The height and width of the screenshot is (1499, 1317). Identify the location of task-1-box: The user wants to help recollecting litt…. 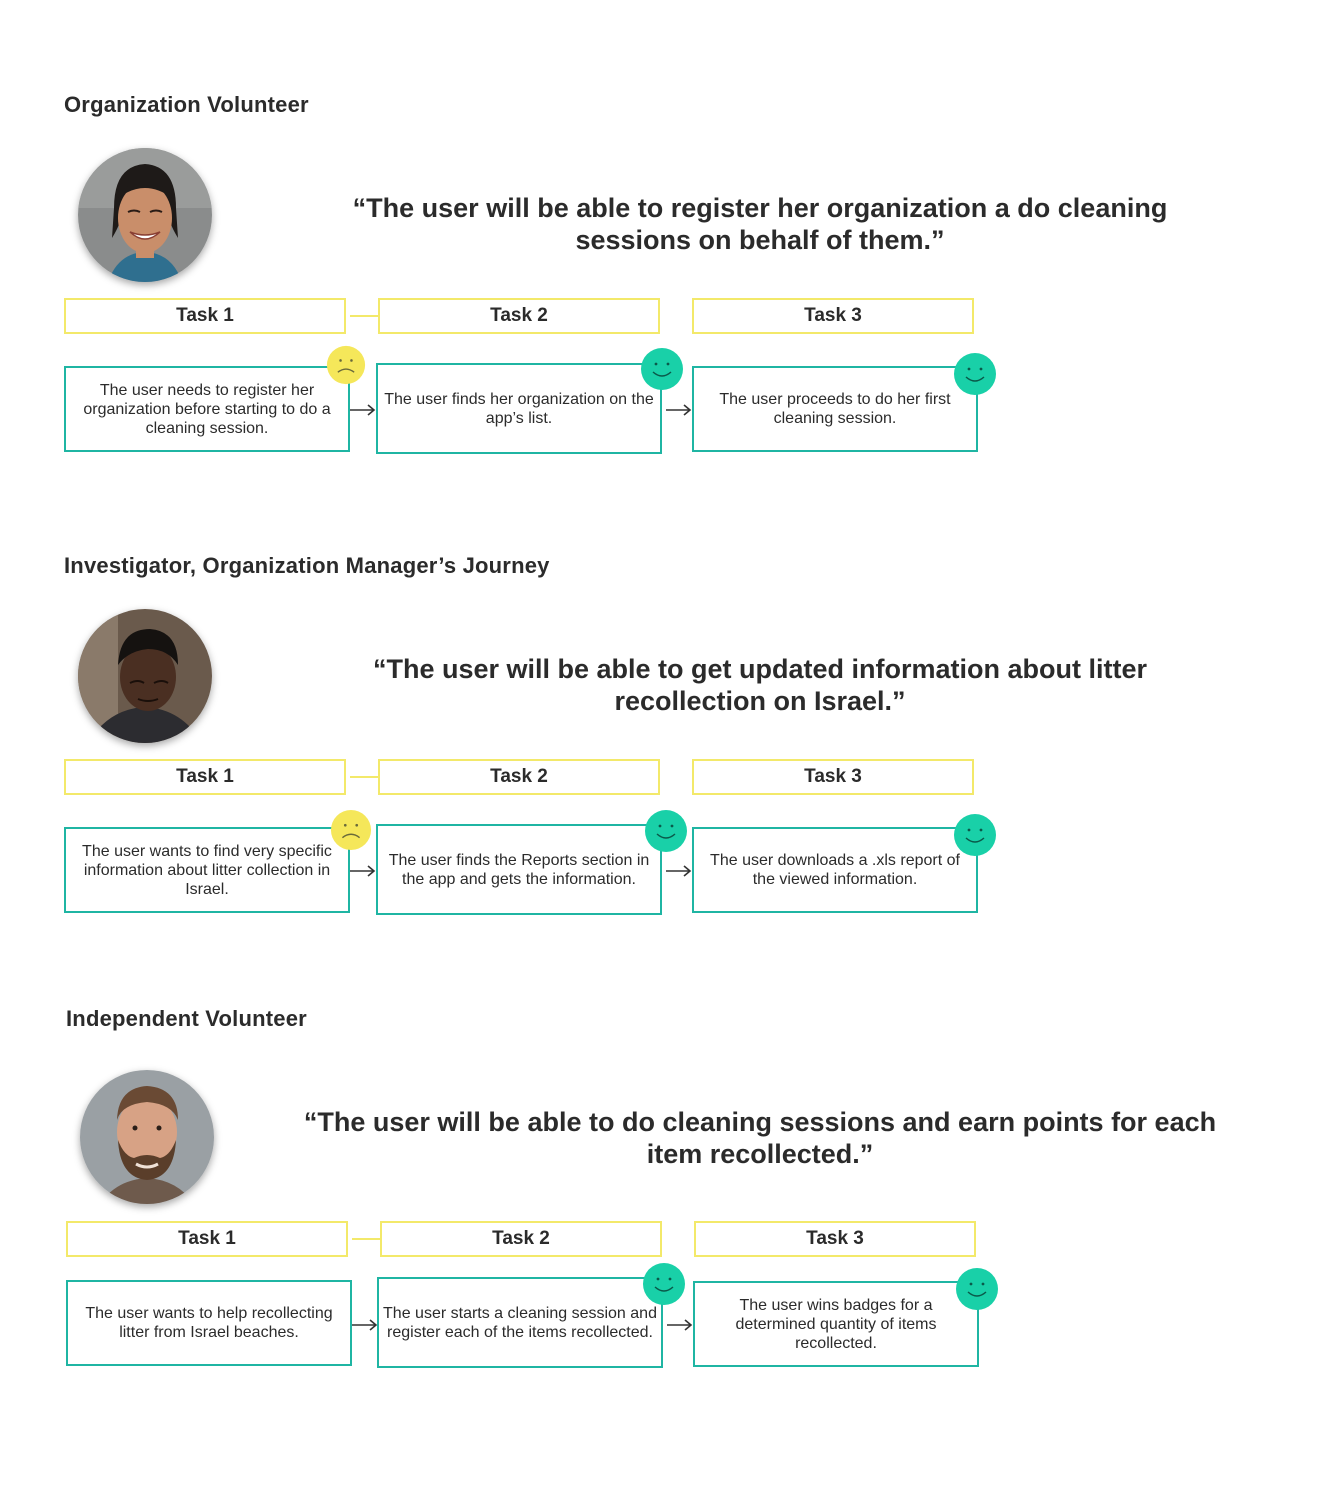
(209, 1323).